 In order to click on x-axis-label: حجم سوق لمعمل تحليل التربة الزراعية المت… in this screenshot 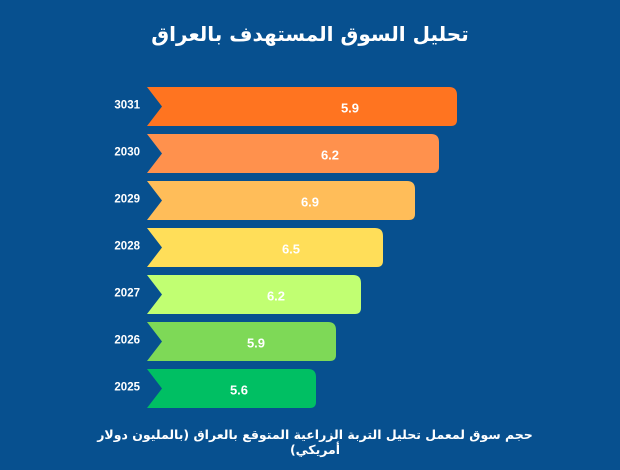, I will do `click(315, 442)`.